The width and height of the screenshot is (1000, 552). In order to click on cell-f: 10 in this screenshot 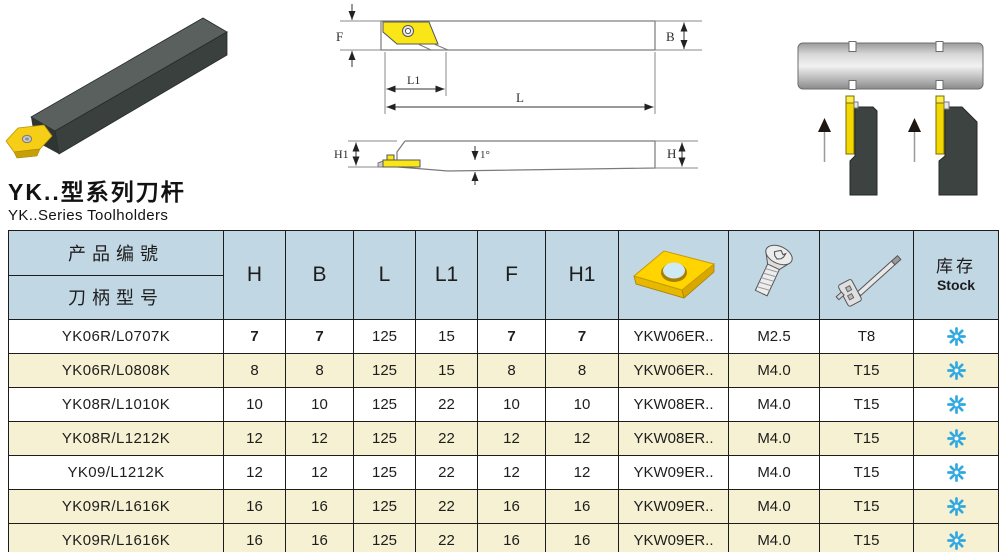, I will do `click(511, 404)`.